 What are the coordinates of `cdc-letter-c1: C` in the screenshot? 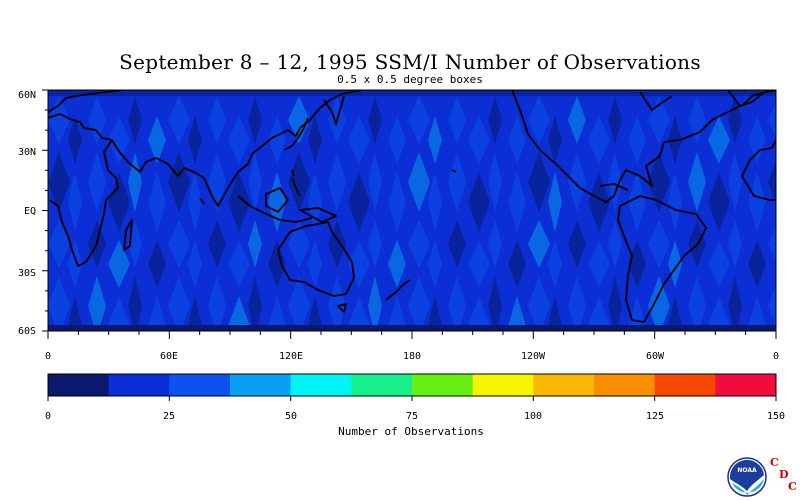 It's located at (774, 462).